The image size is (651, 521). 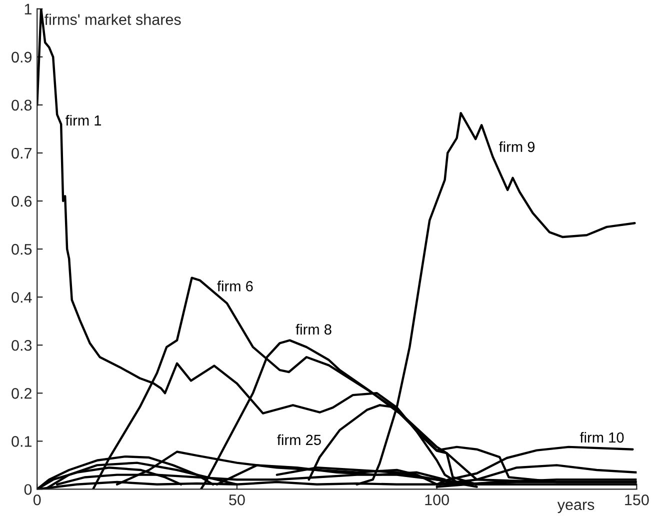 I want to click on series-label: firm 1, so click(x=83, y=120).